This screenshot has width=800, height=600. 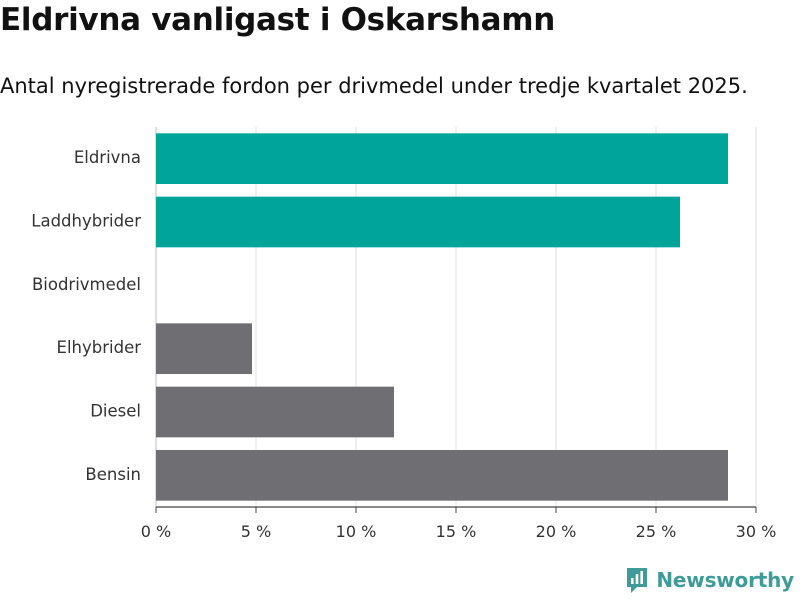 I want to click on newsworthy-logo: Newsworthy, so click(x=709, y=580).